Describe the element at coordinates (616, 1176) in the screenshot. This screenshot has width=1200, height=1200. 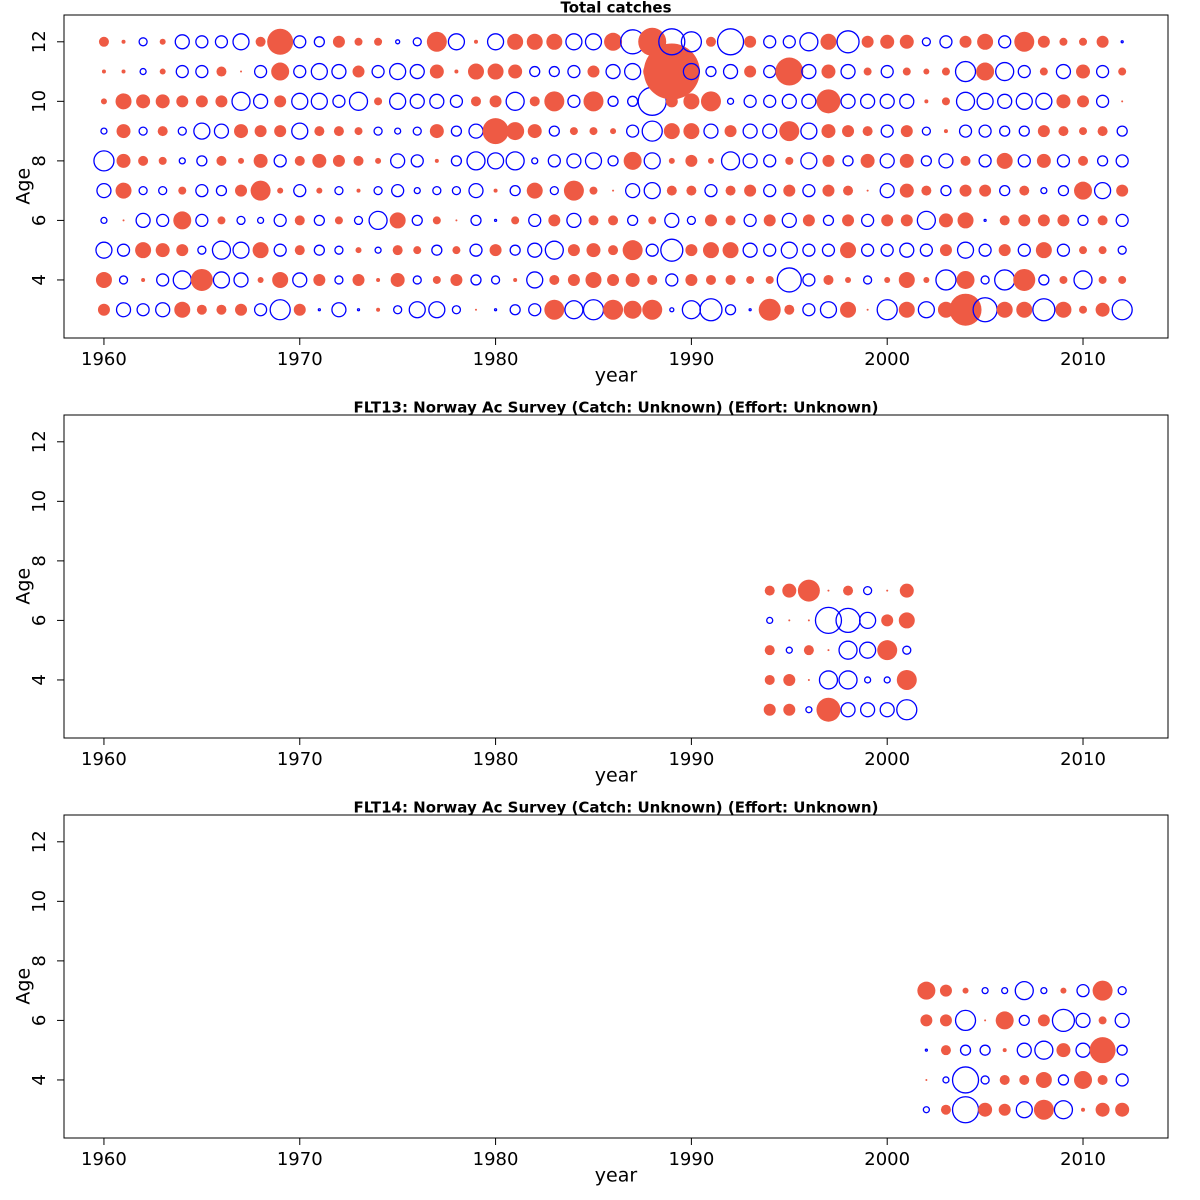
I see `x-axis-title: year` at that location.